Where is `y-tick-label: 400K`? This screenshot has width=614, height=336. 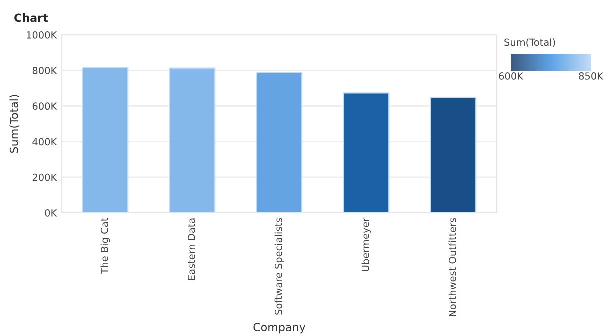
y-tick-label: 400K is located at coordinates (45, 142).